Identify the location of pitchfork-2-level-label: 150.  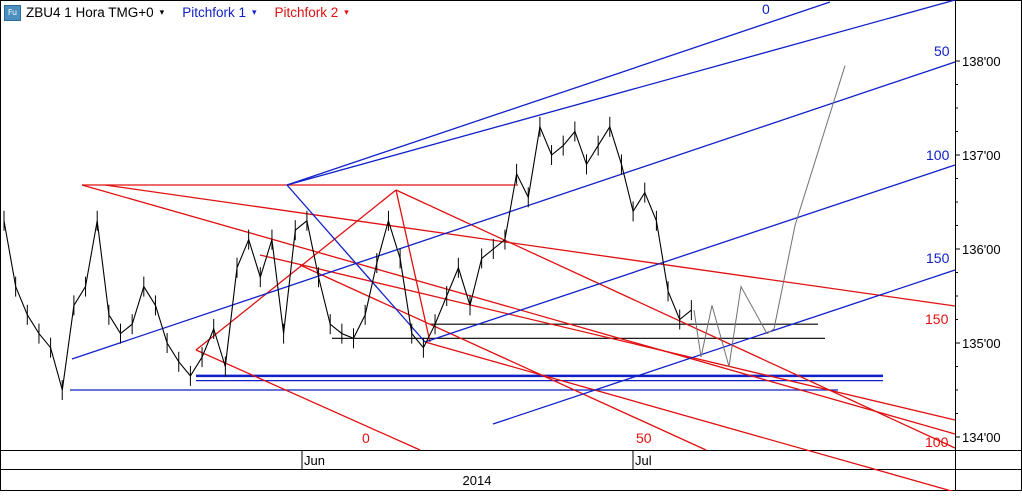
(937, 319).